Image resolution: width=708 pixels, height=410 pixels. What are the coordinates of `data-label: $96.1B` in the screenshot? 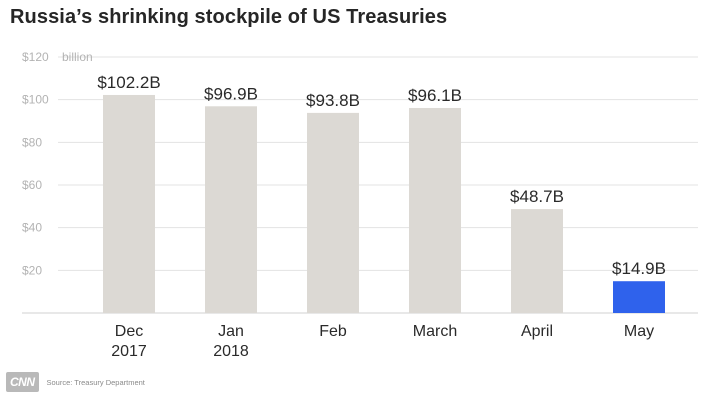 It's located at (435, 95).